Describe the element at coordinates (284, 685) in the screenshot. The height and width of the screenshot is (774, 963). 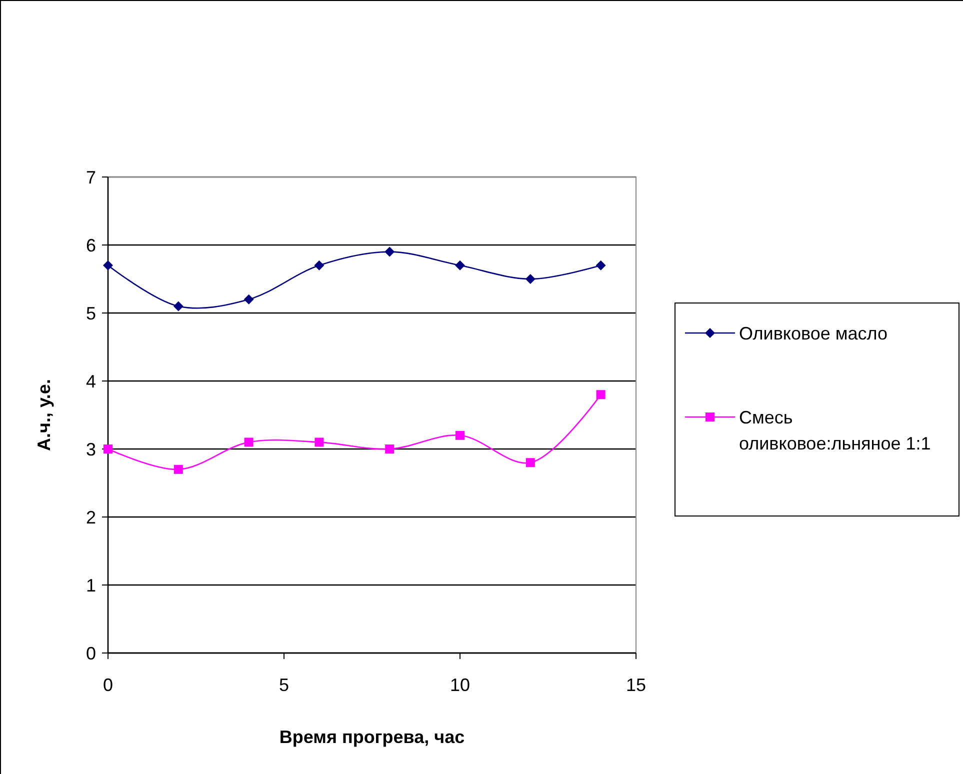
I see `x-tick-label: 5` at that location.